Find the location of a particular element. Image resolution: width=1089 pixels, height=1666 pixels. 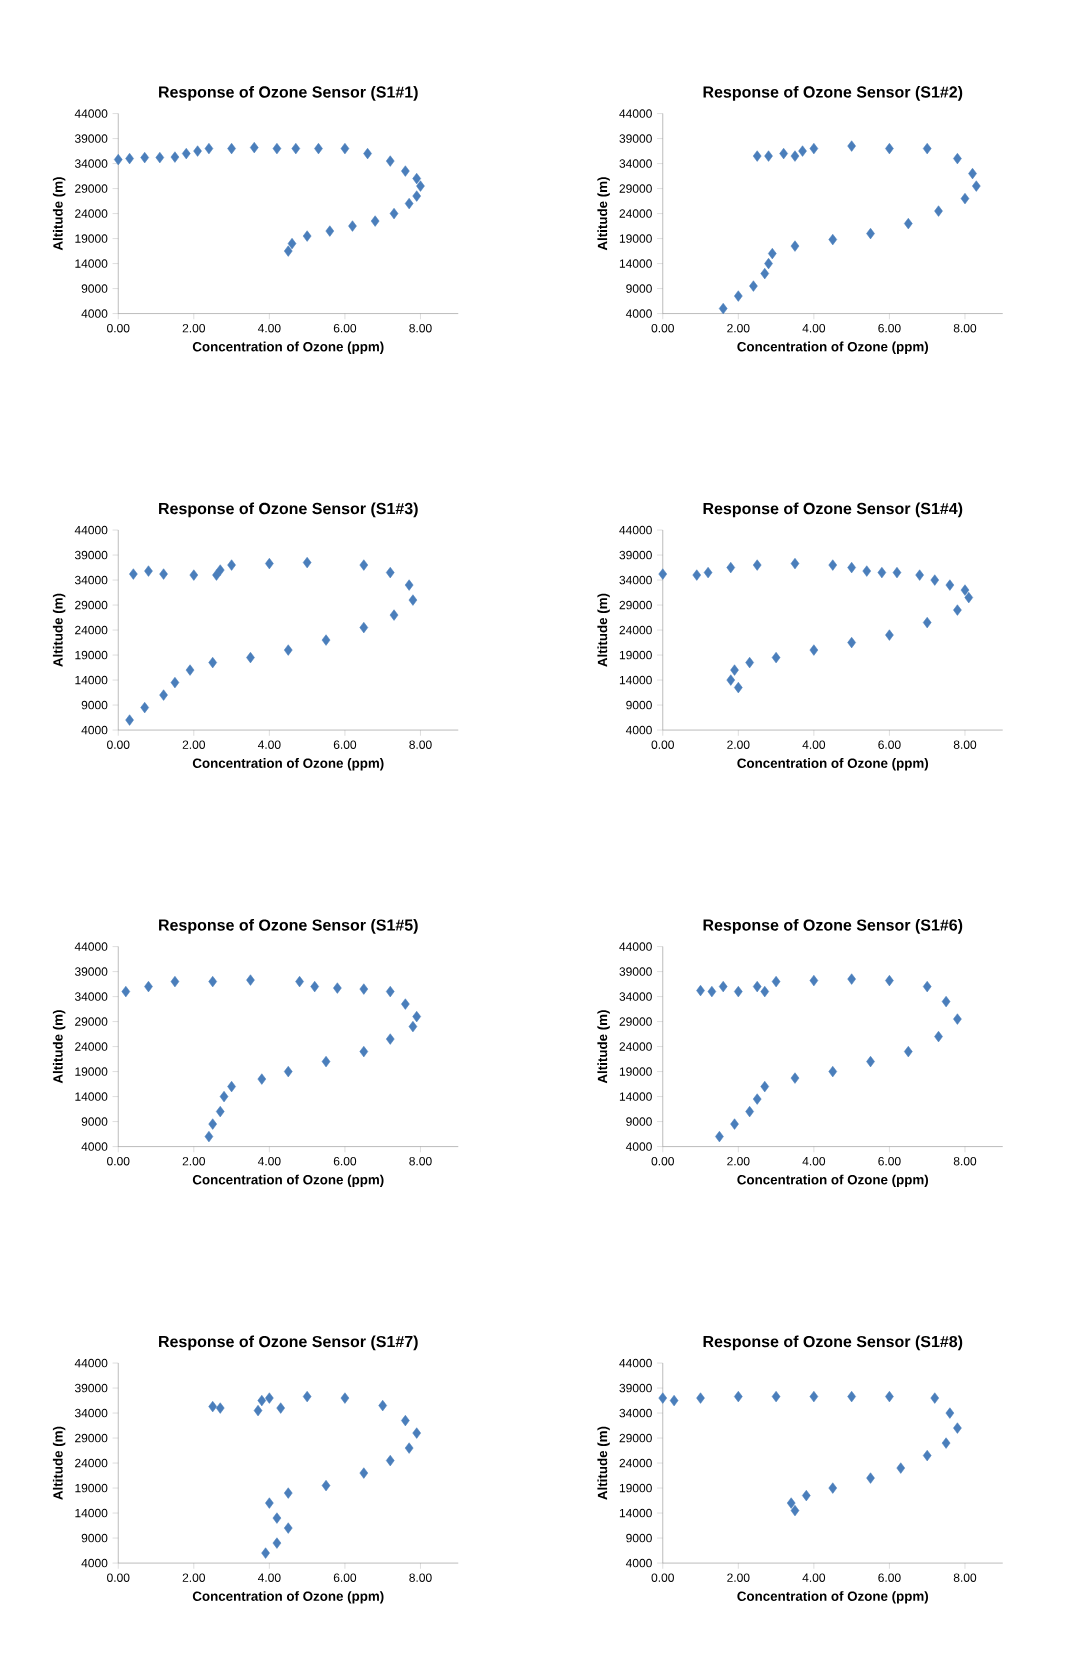

chart-title: Response of Ozone Sensor (S1#5) is located at coordinates (288, 926).